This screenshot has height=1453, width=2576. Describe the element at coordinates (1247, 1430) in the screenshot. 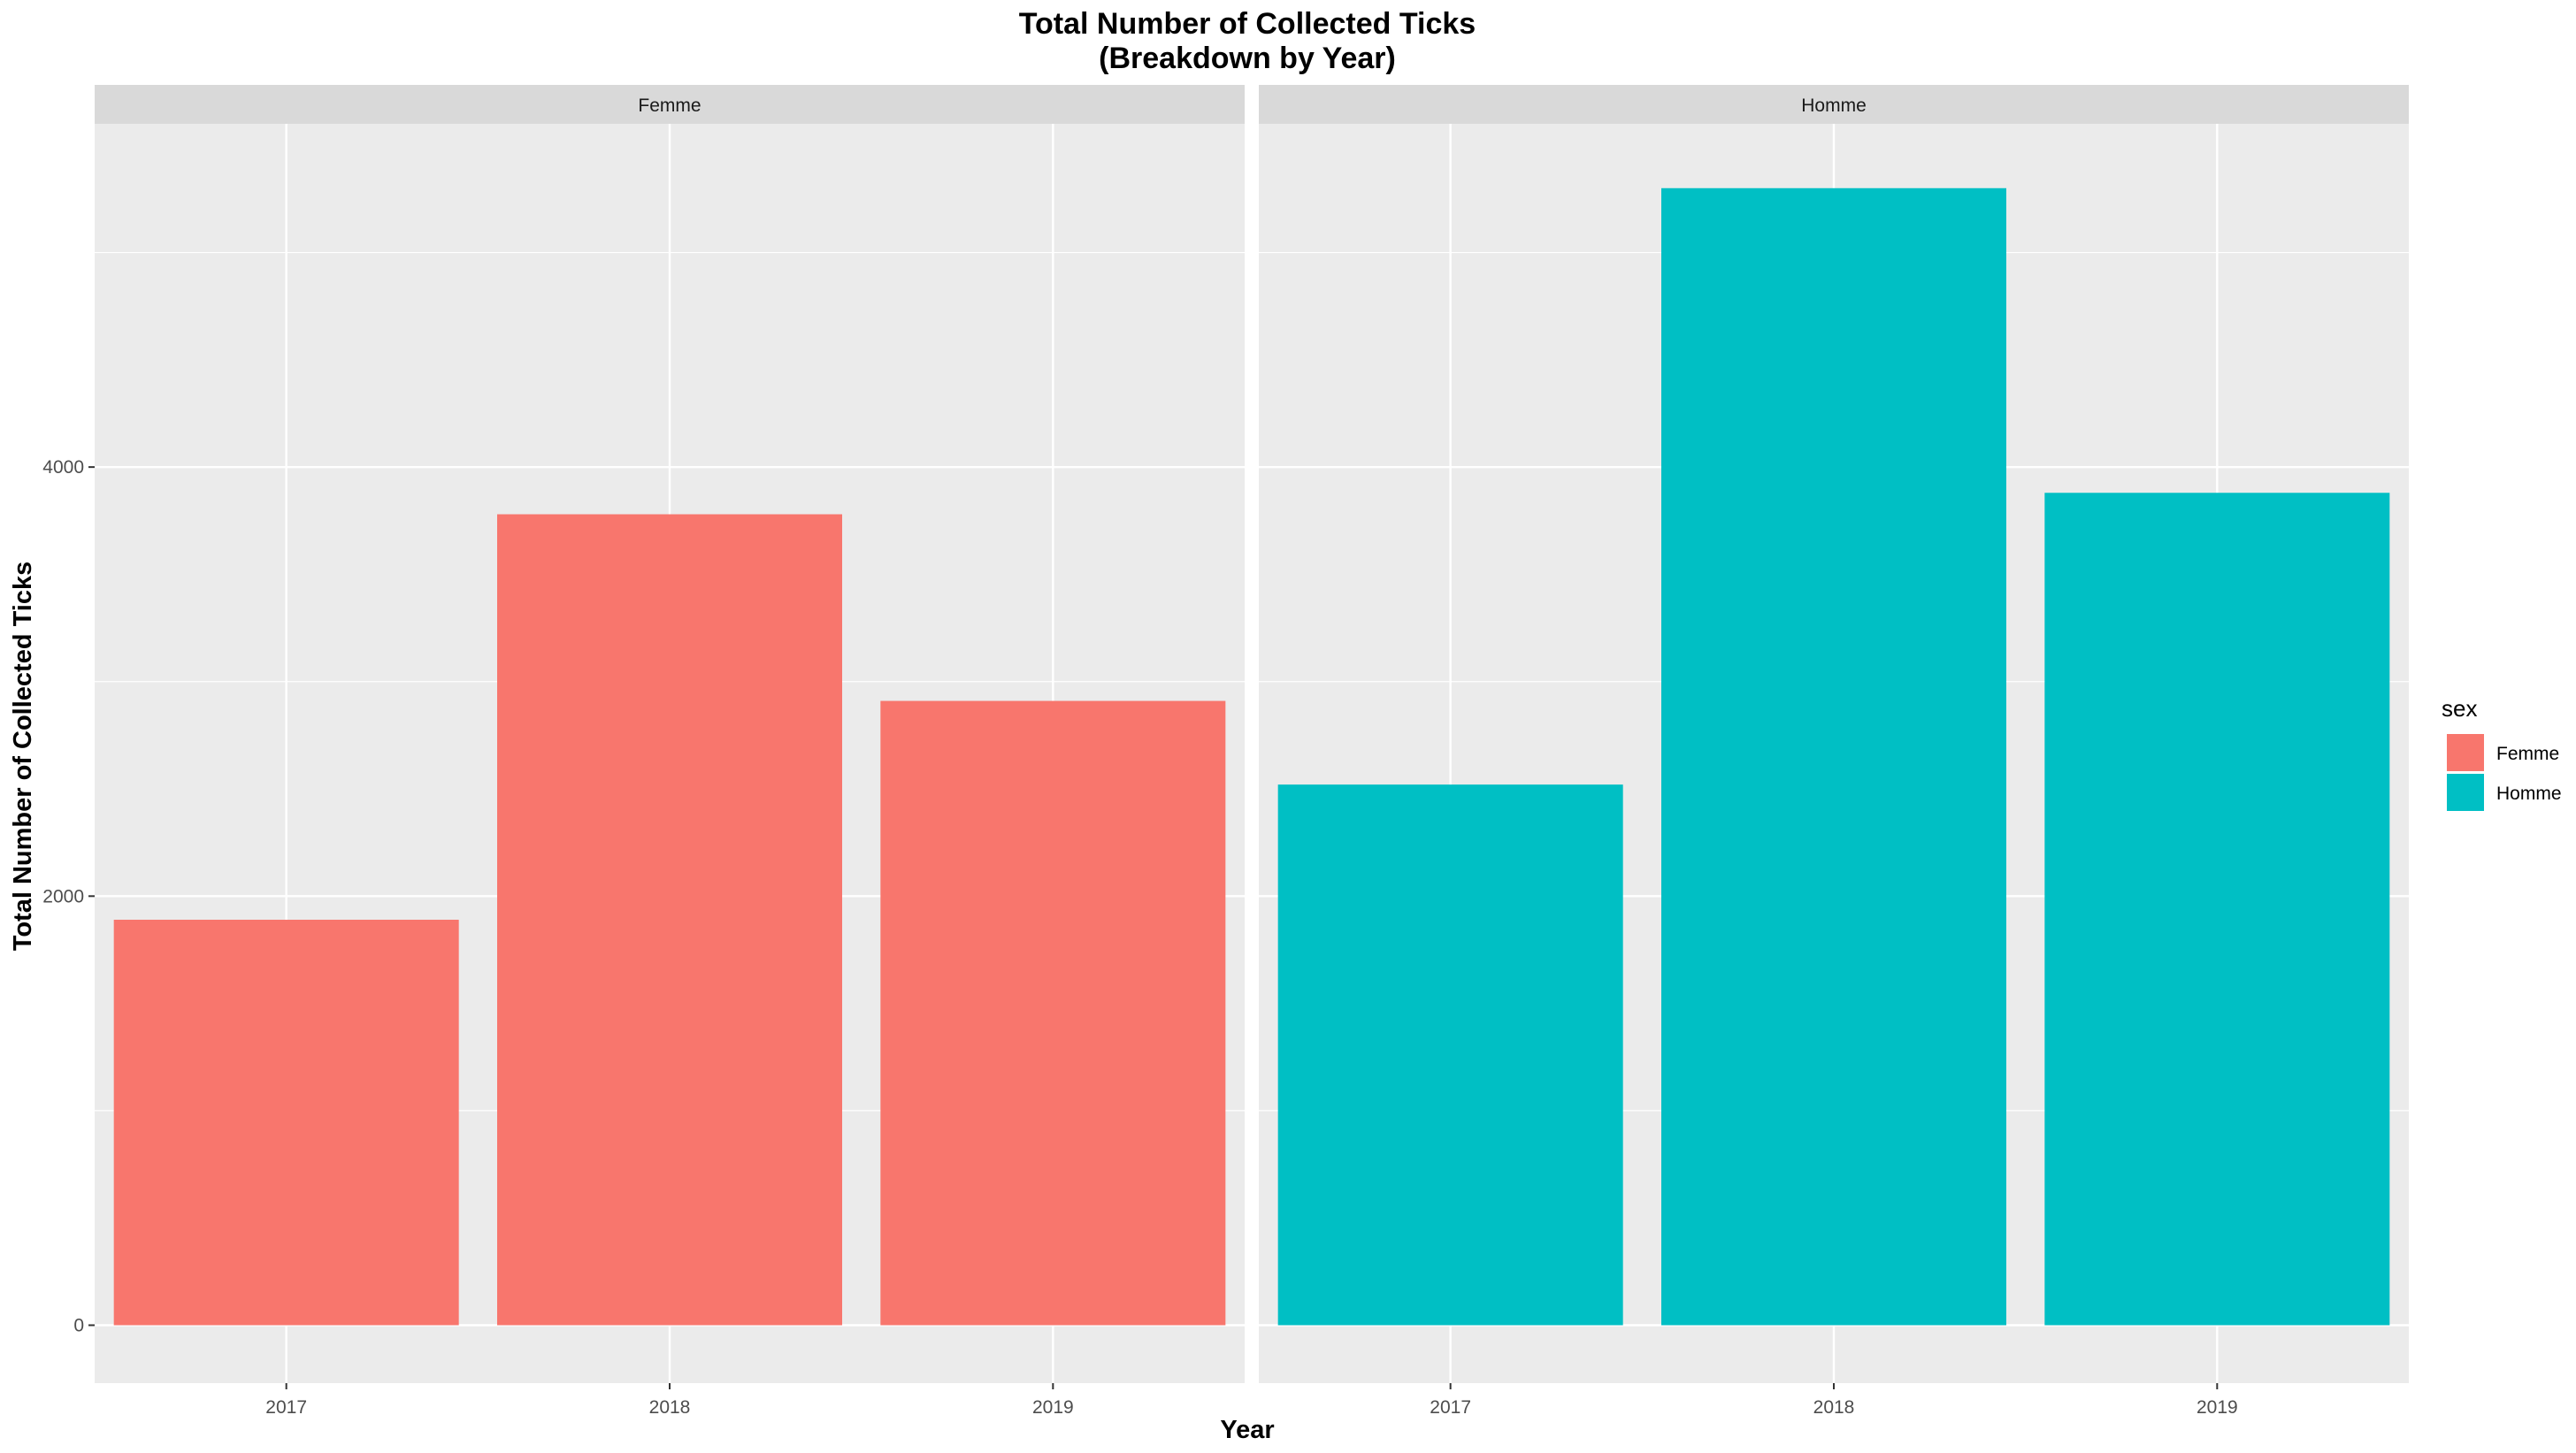

I see `x-axis-title: Year` at that location.